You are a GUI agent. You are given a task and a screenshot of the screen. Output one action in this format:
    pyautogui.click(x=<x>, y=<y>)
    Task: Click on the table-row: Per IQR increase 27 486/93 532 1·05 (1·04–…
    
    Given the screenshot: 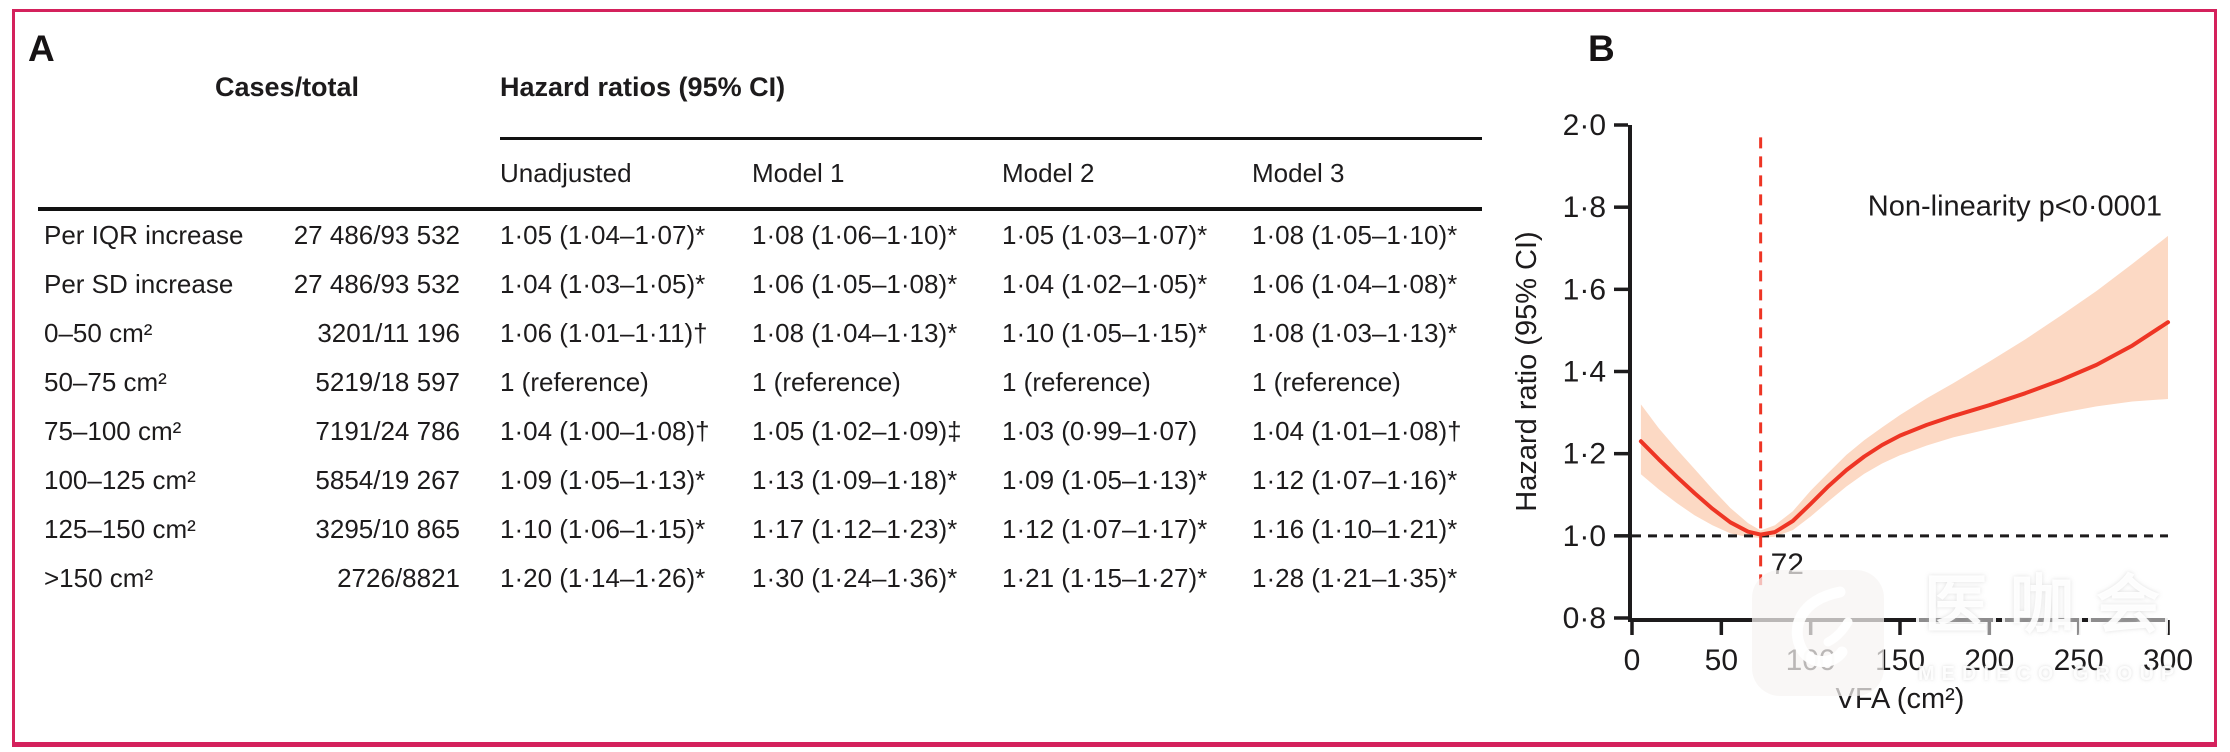 What is the action you would take?
    pyautogui.click(x=760, y=235)
    